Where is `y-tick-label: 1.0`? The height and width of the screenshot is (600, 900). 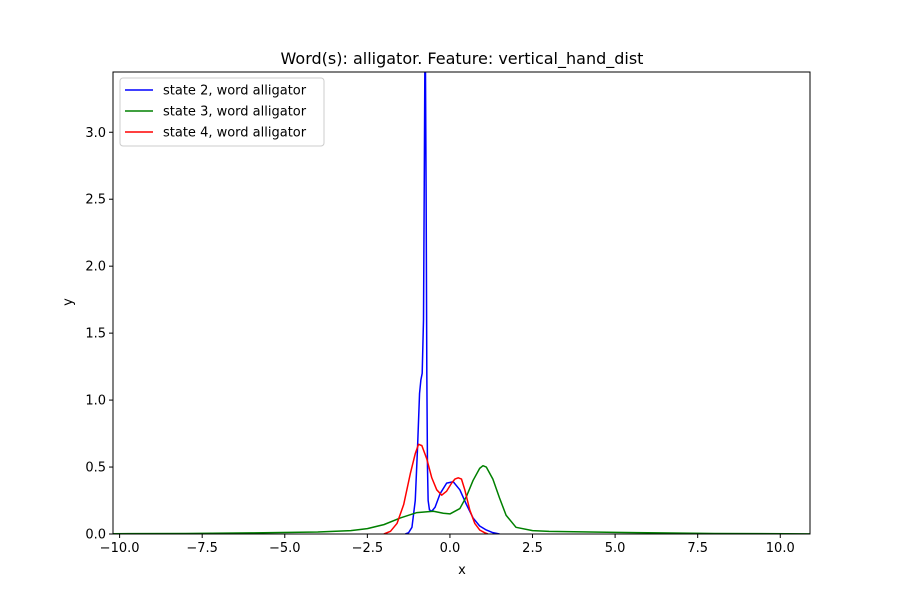 y-tick-label: 1.0 is located at coordinates (95, 401).